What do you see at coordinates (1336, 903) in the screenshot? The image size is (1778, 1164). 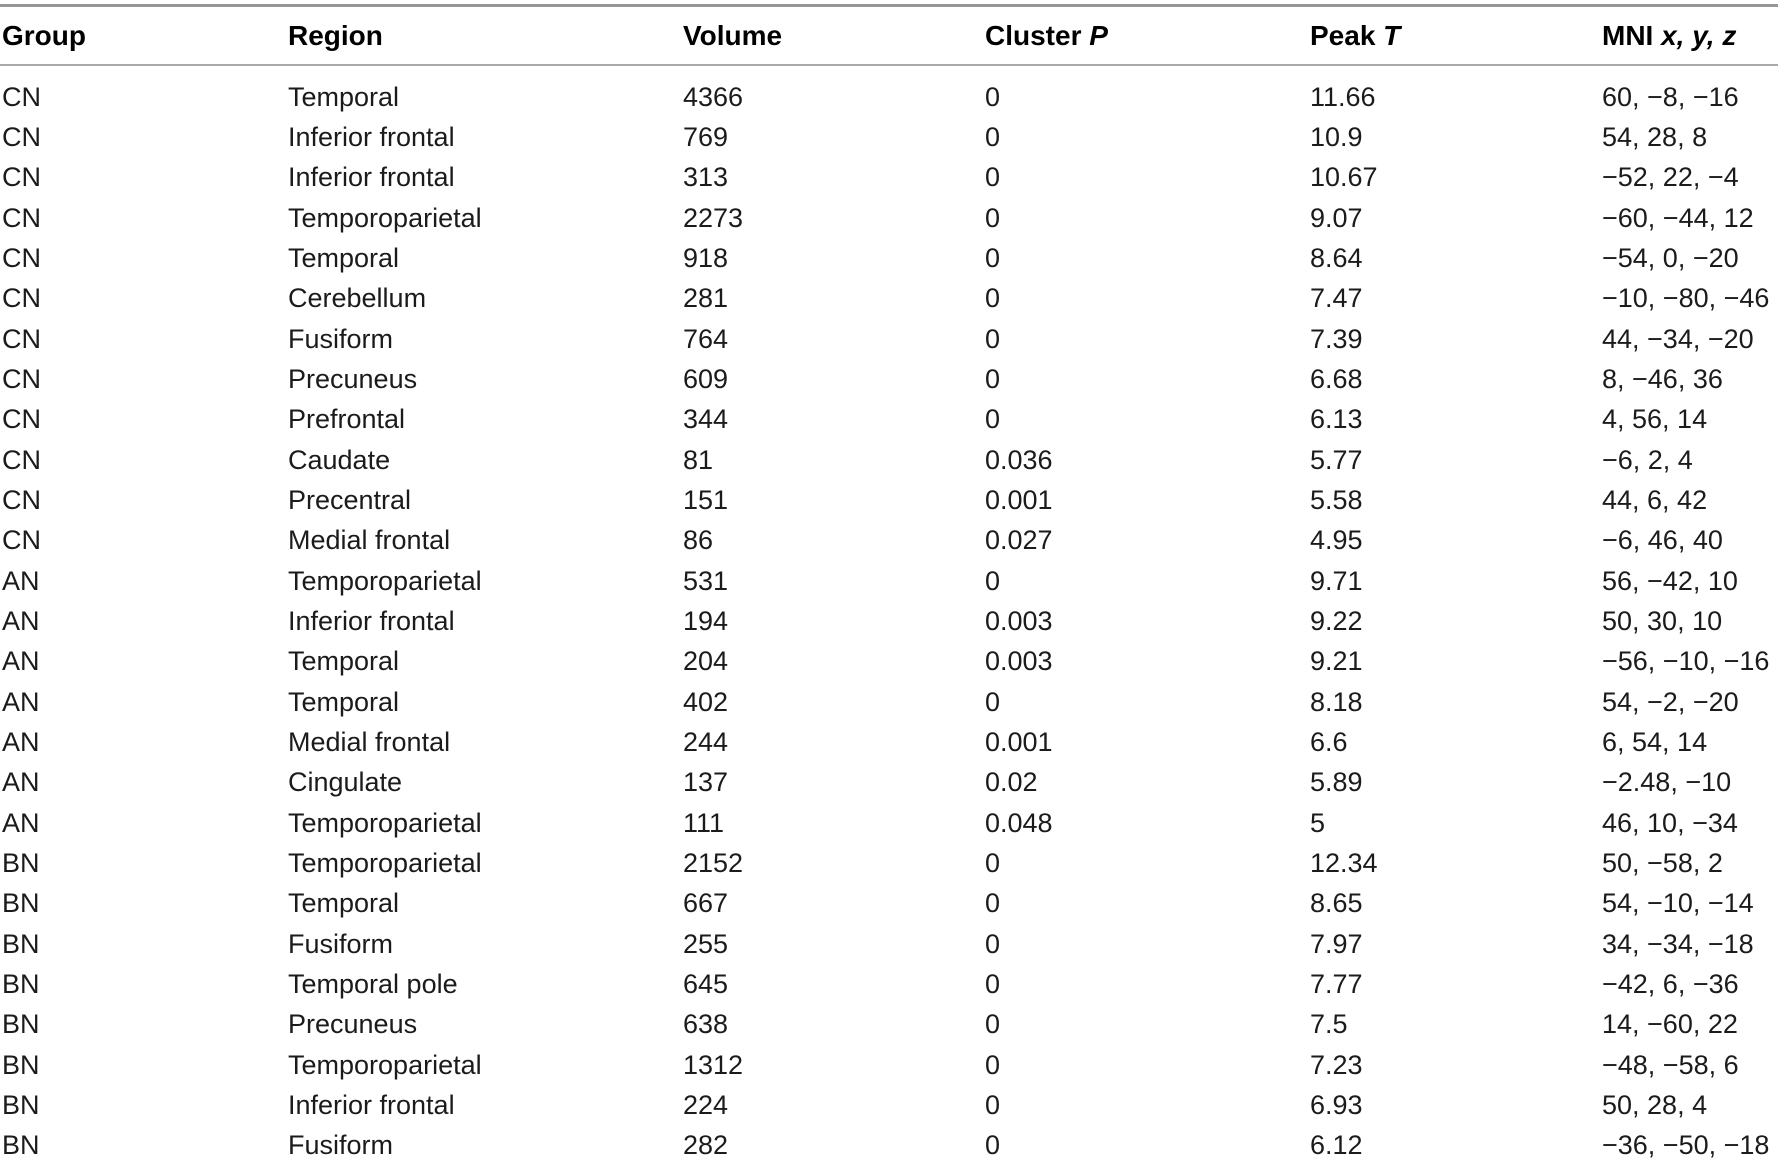 I see `cell-peak_t: 8.65` at bounding box center [1336, 903].